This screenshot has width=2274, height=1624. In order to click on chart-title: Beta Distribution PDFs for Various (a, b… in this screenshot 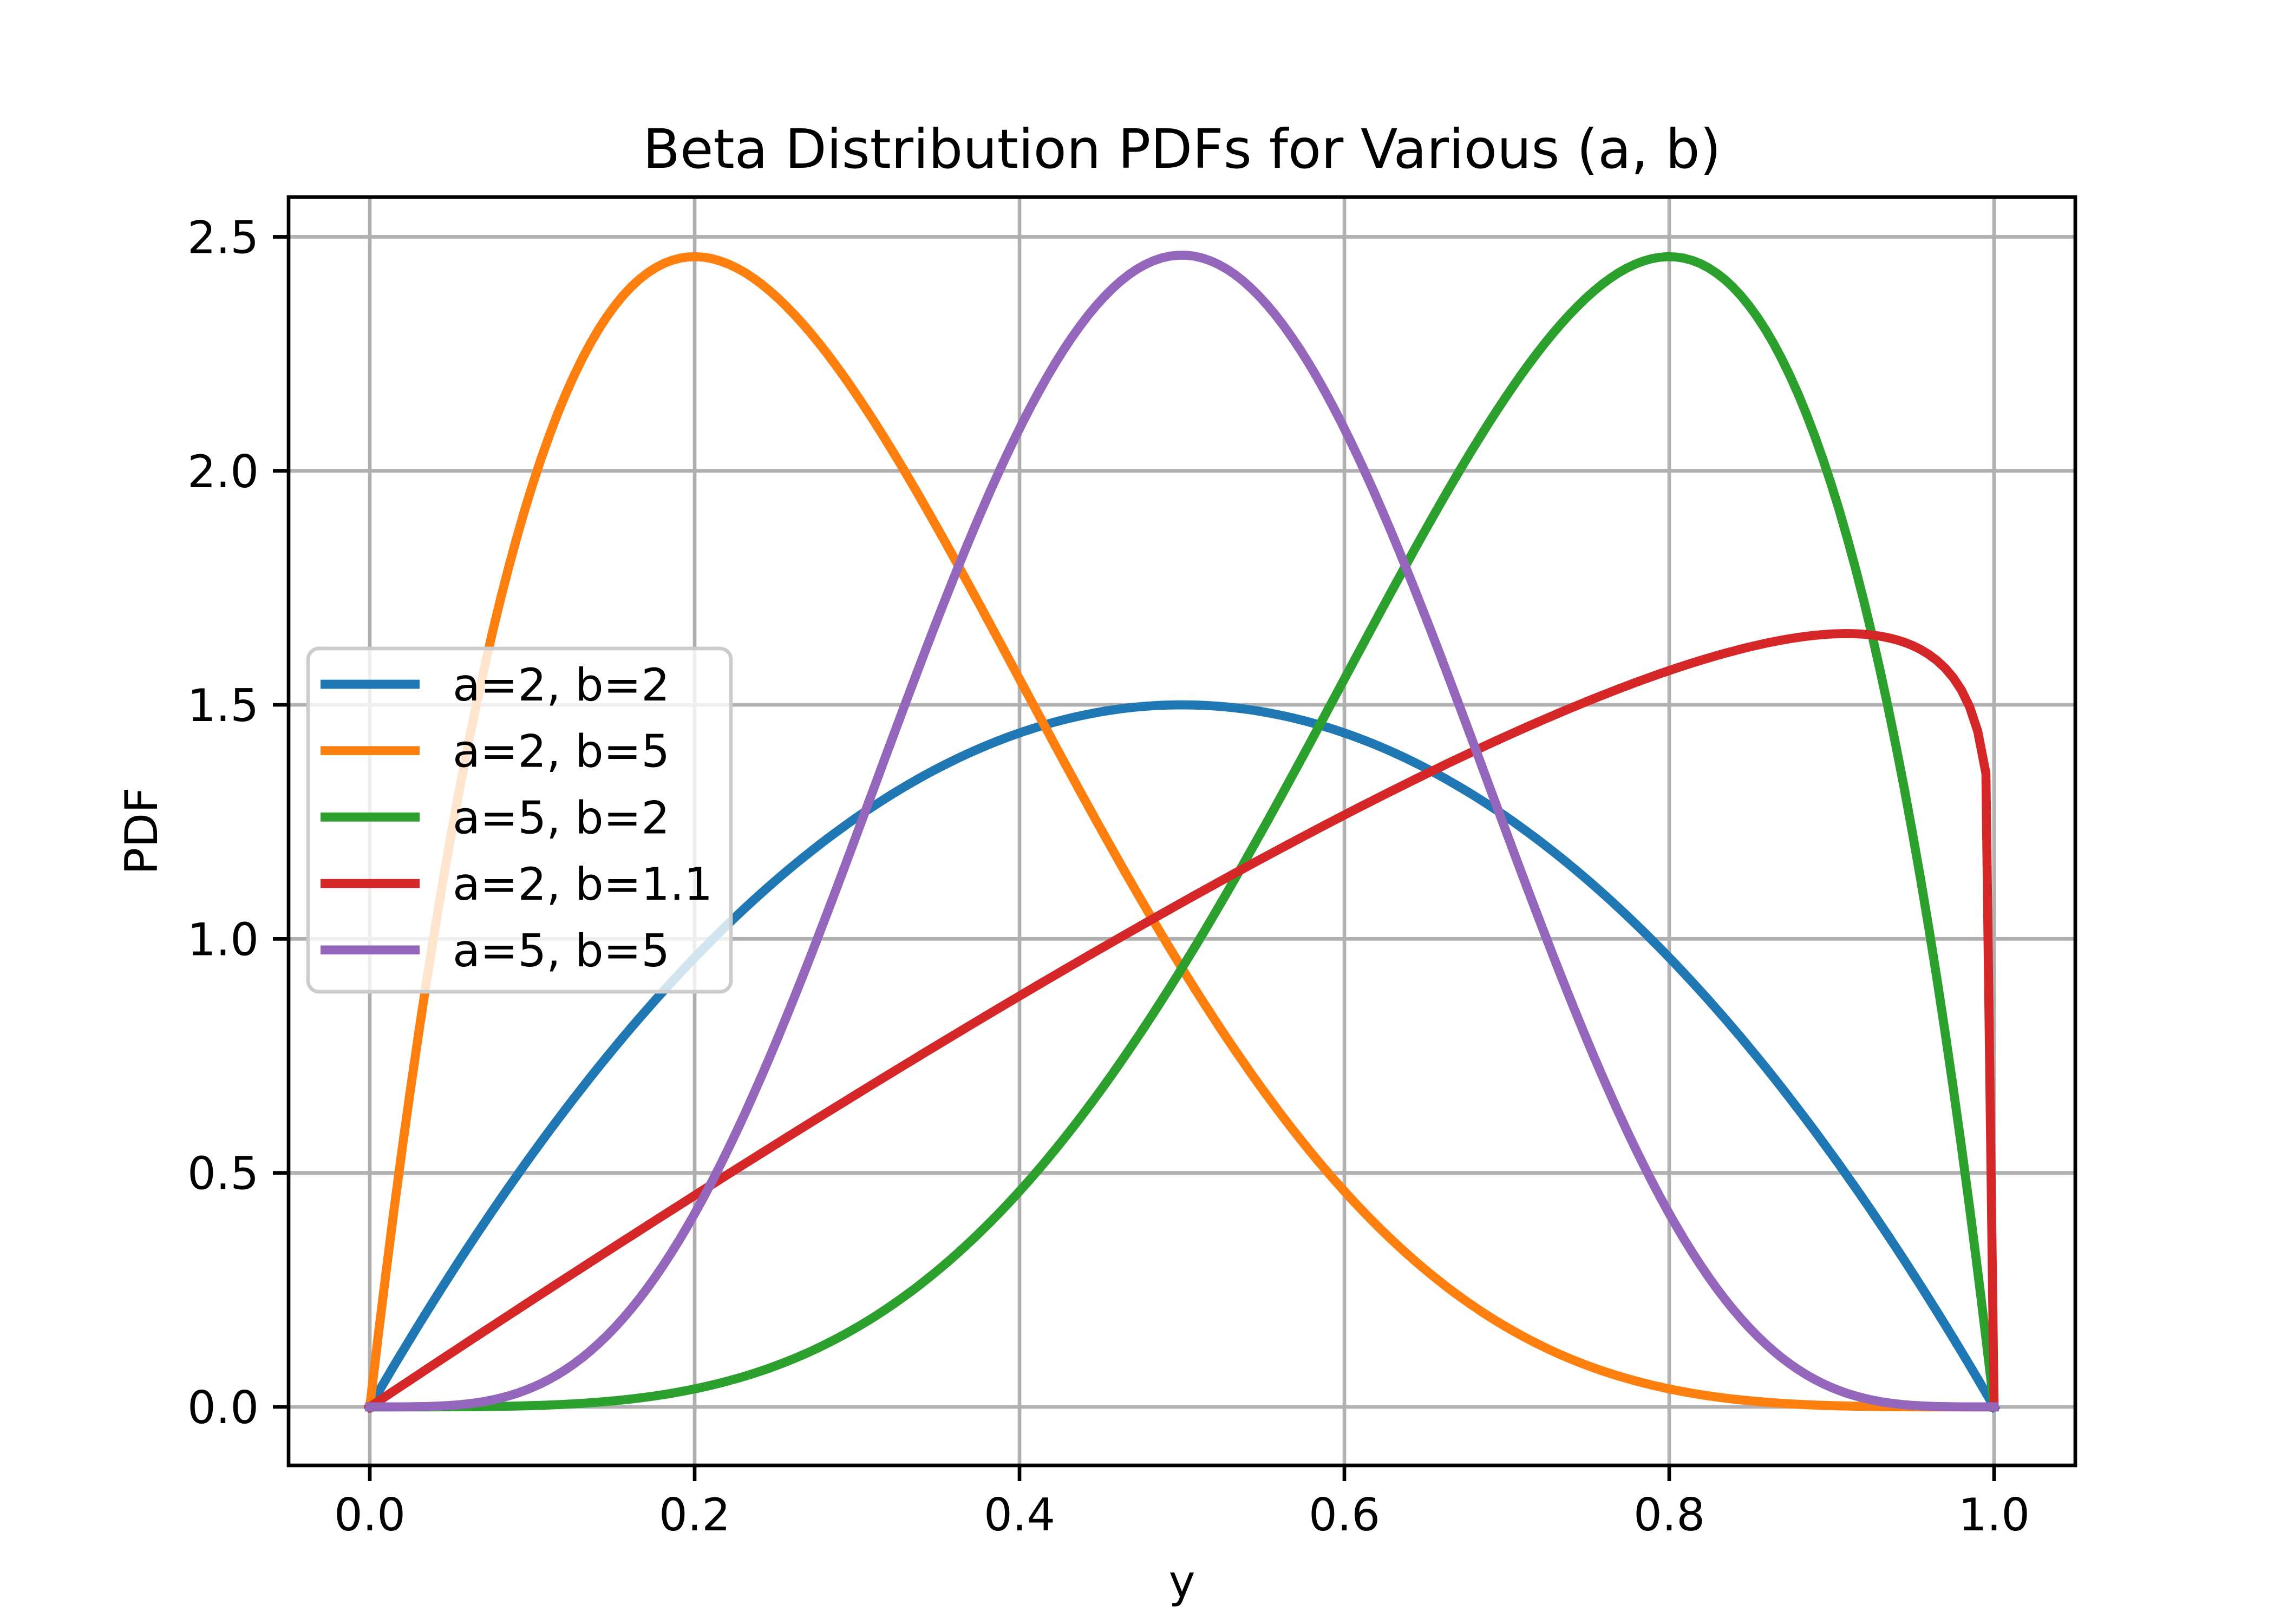, I will do `click(1182, 149)`.